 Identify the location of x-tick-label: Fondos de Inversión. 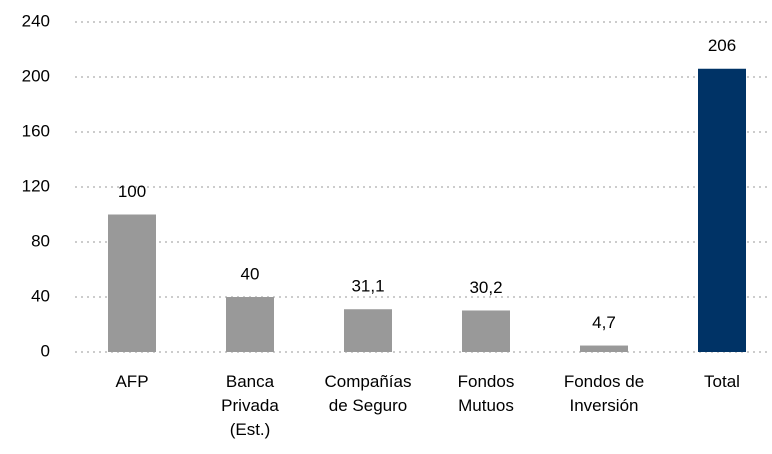
(604, 393).